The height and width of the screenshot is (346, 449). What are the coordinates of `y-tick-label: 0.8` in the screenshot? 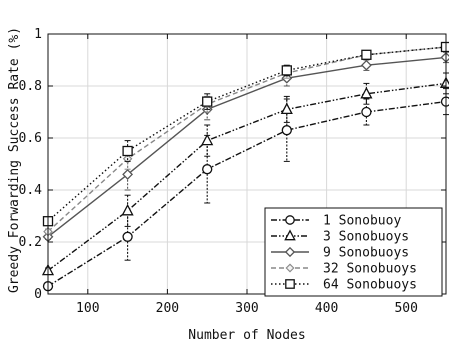 It's located at (30, 86).